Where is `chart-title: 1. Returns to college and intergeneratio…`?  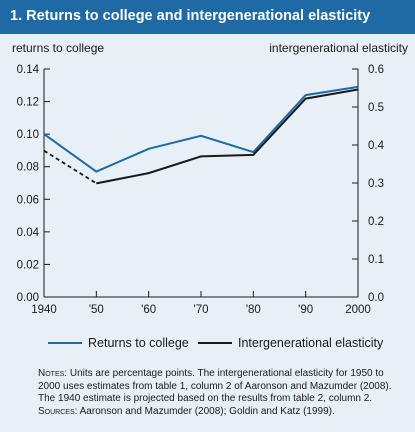 chart-title: 1. Returns to college and intergeneratio… is located at coordinates (190, 16).